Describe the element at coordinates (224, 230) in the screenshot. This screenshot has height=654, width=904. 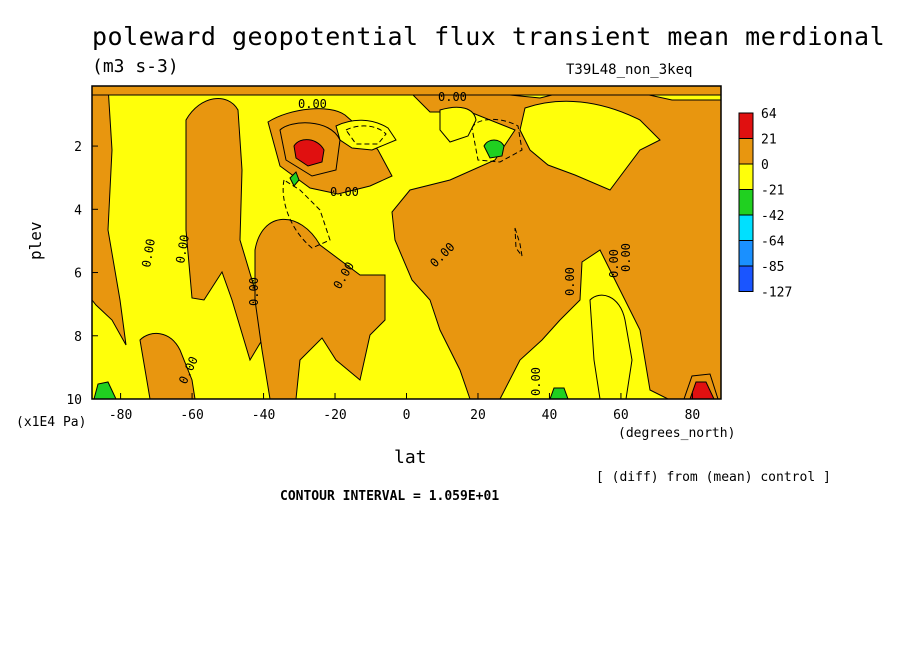
I see `region-sh-column` at that location.